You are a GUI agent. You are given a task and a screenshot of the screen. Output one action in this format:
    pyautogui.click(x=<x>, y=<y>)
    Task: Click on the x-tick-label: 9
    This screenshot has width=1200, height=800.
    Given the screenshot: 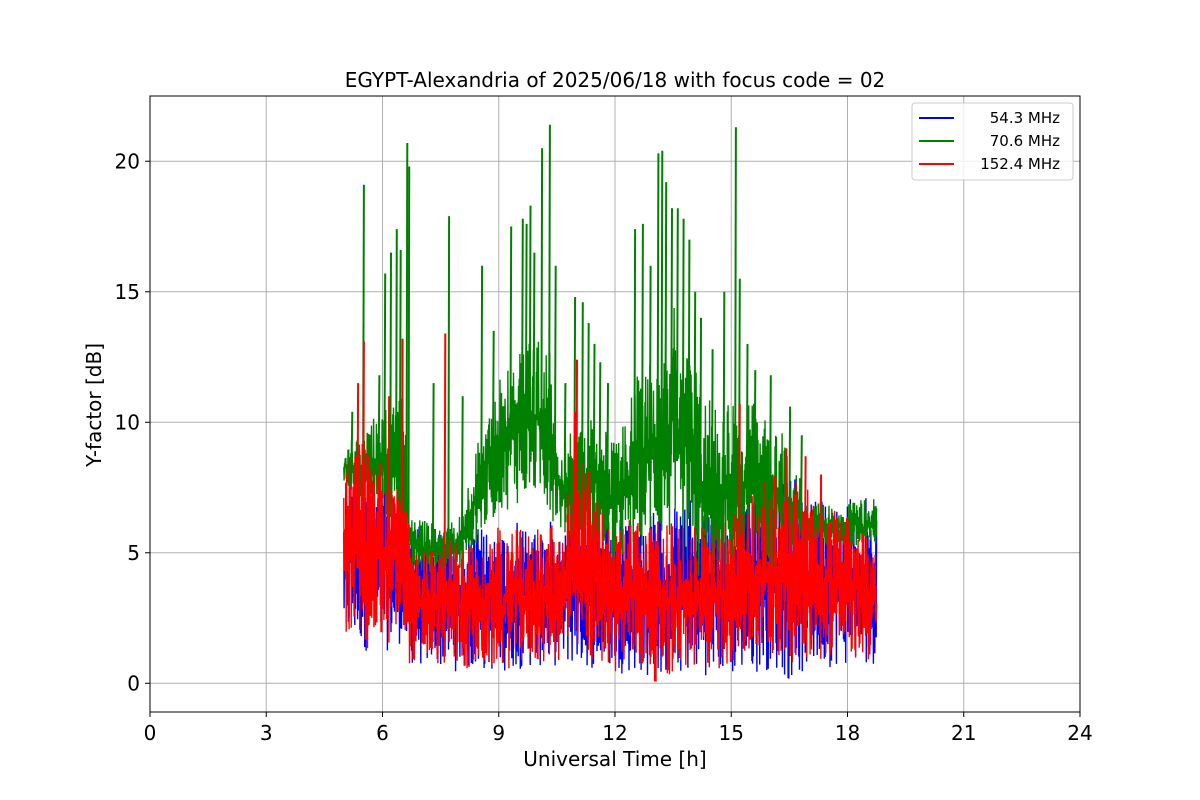 What is the action you would take?
    pyautogui.click(x=498, y=733)
    